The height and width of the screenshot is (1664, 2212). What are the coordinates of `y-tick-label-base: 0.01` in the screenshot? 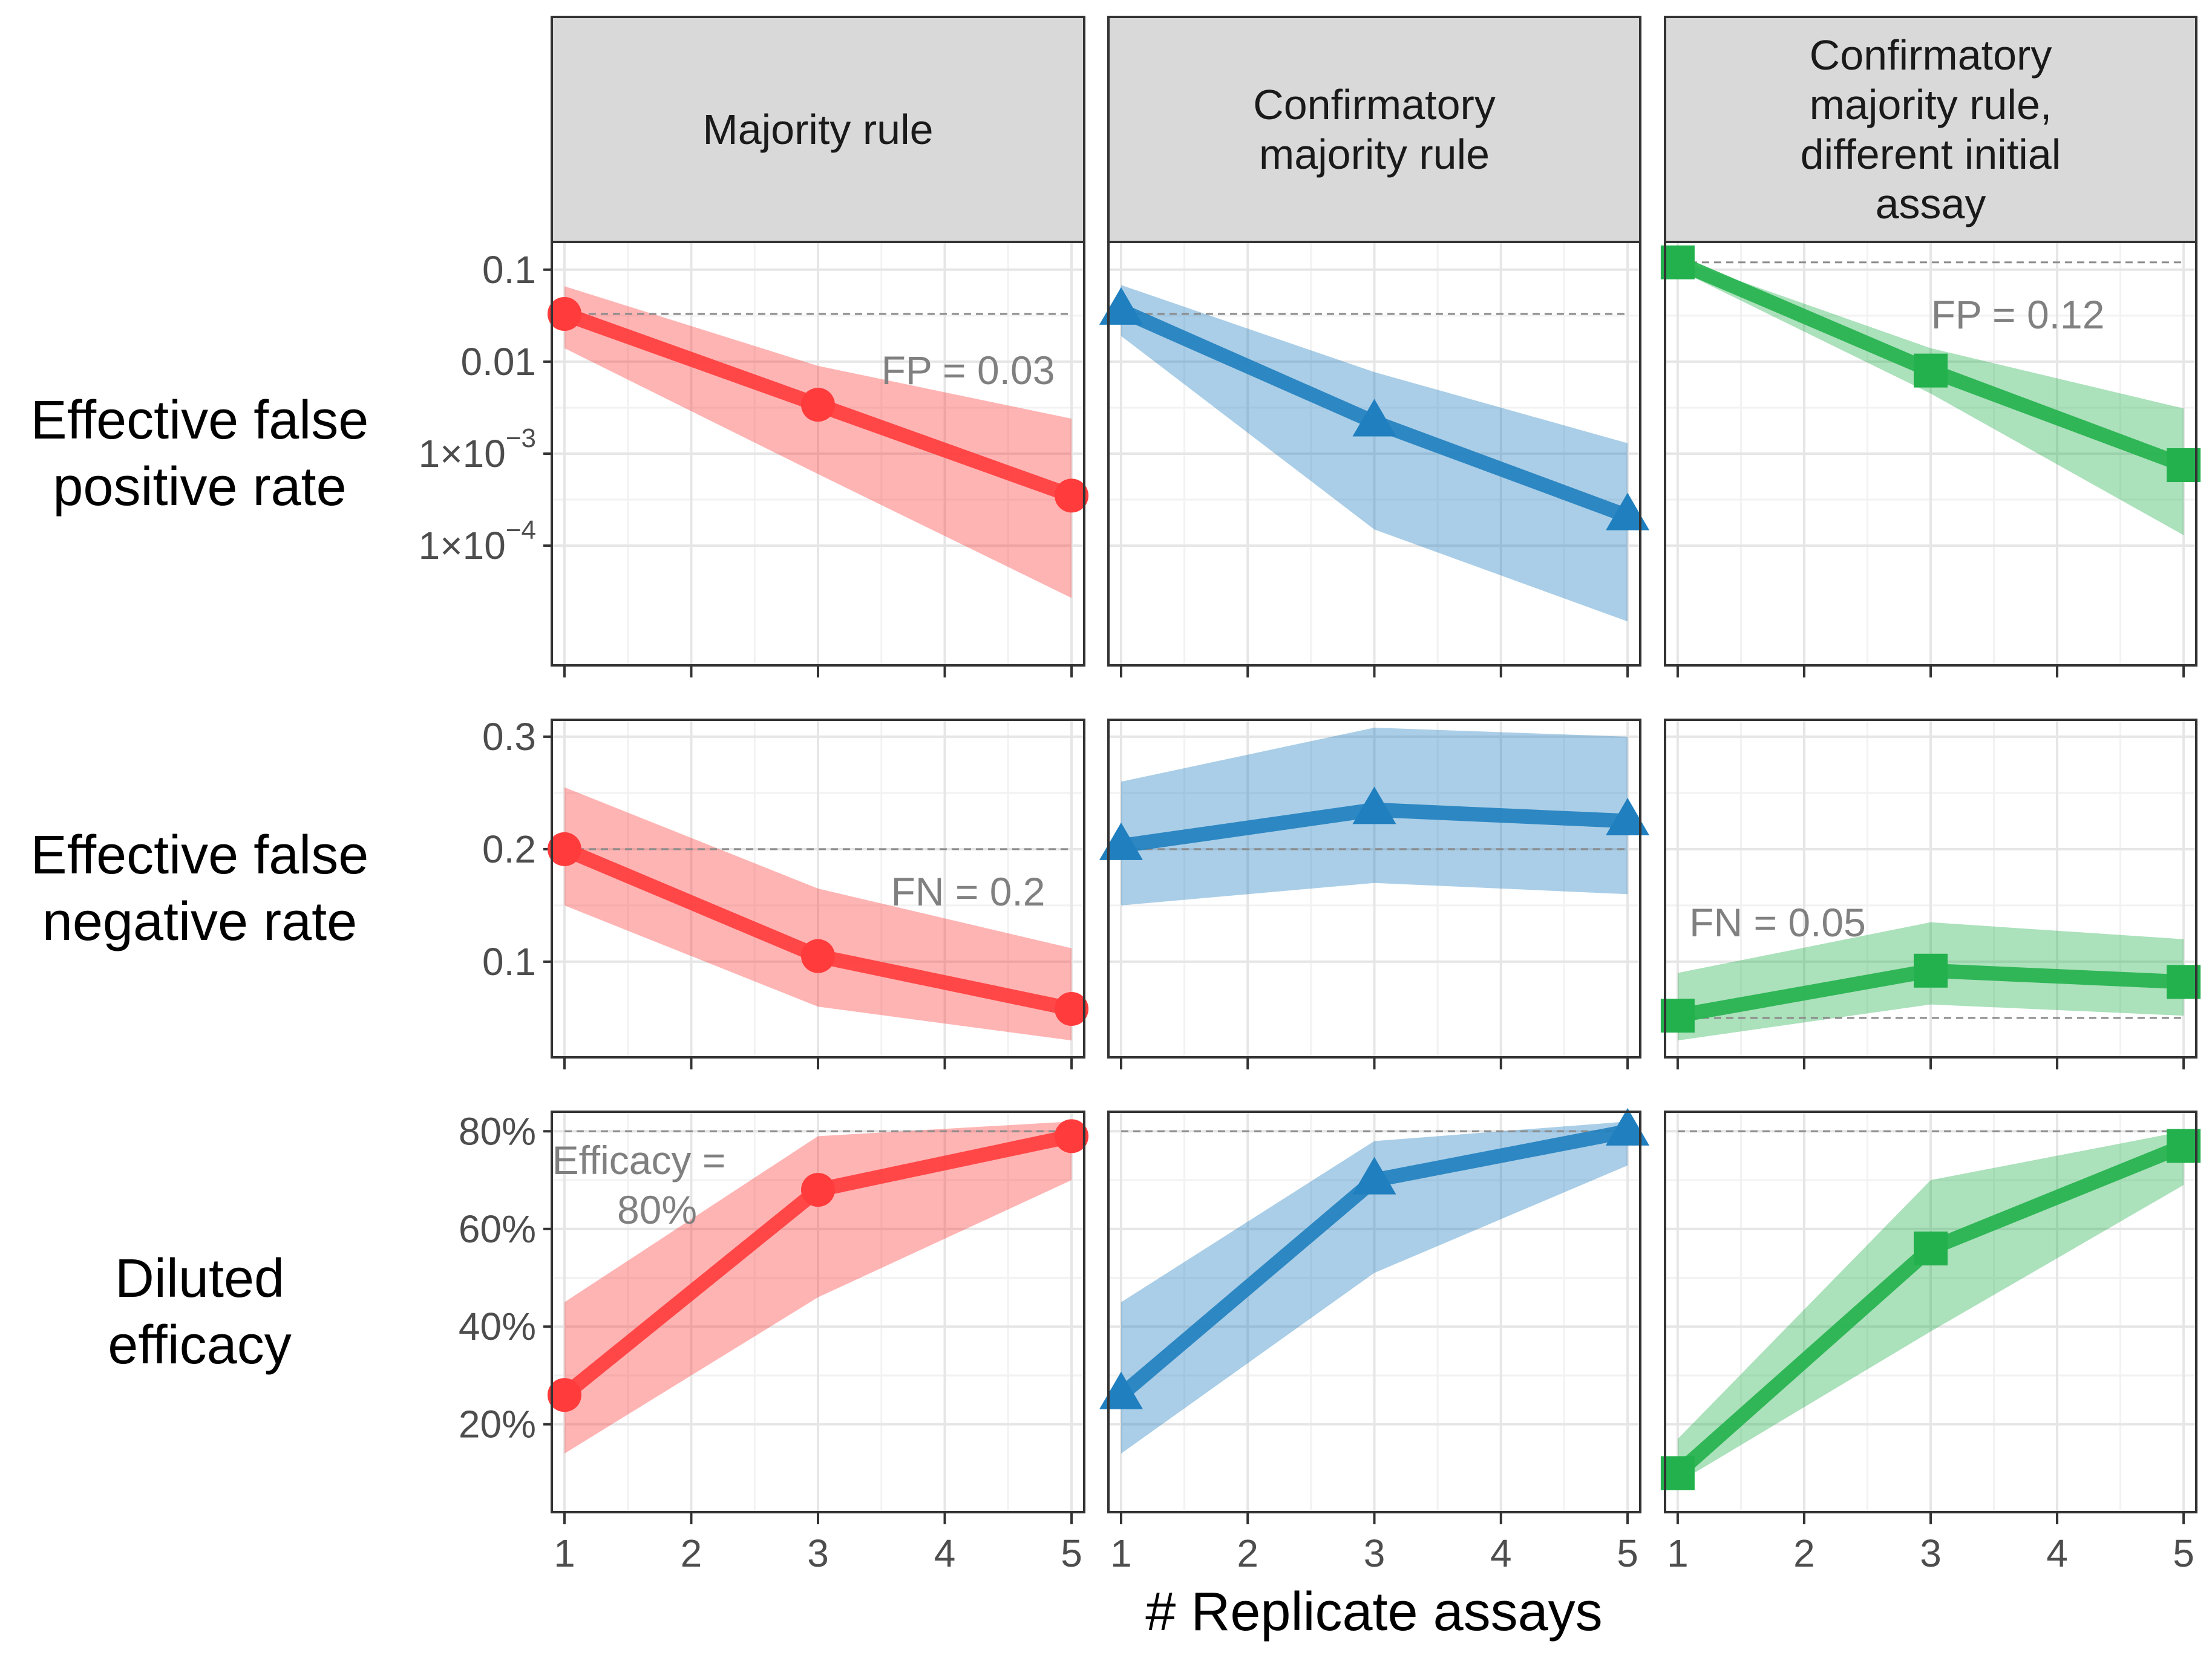 It's located at (498, 361).